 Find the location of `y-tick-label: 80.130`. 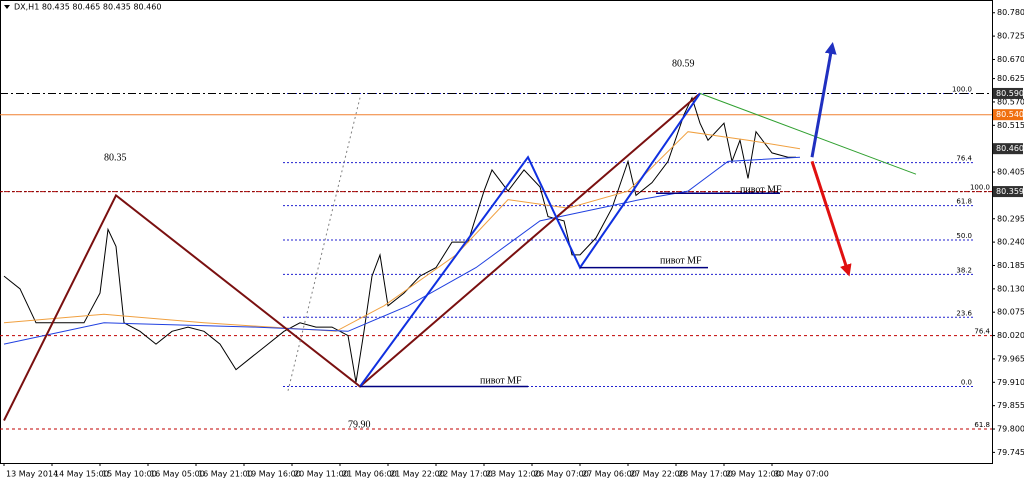

y-tick-label: 80.130 is located at coordinates (1010, 288).